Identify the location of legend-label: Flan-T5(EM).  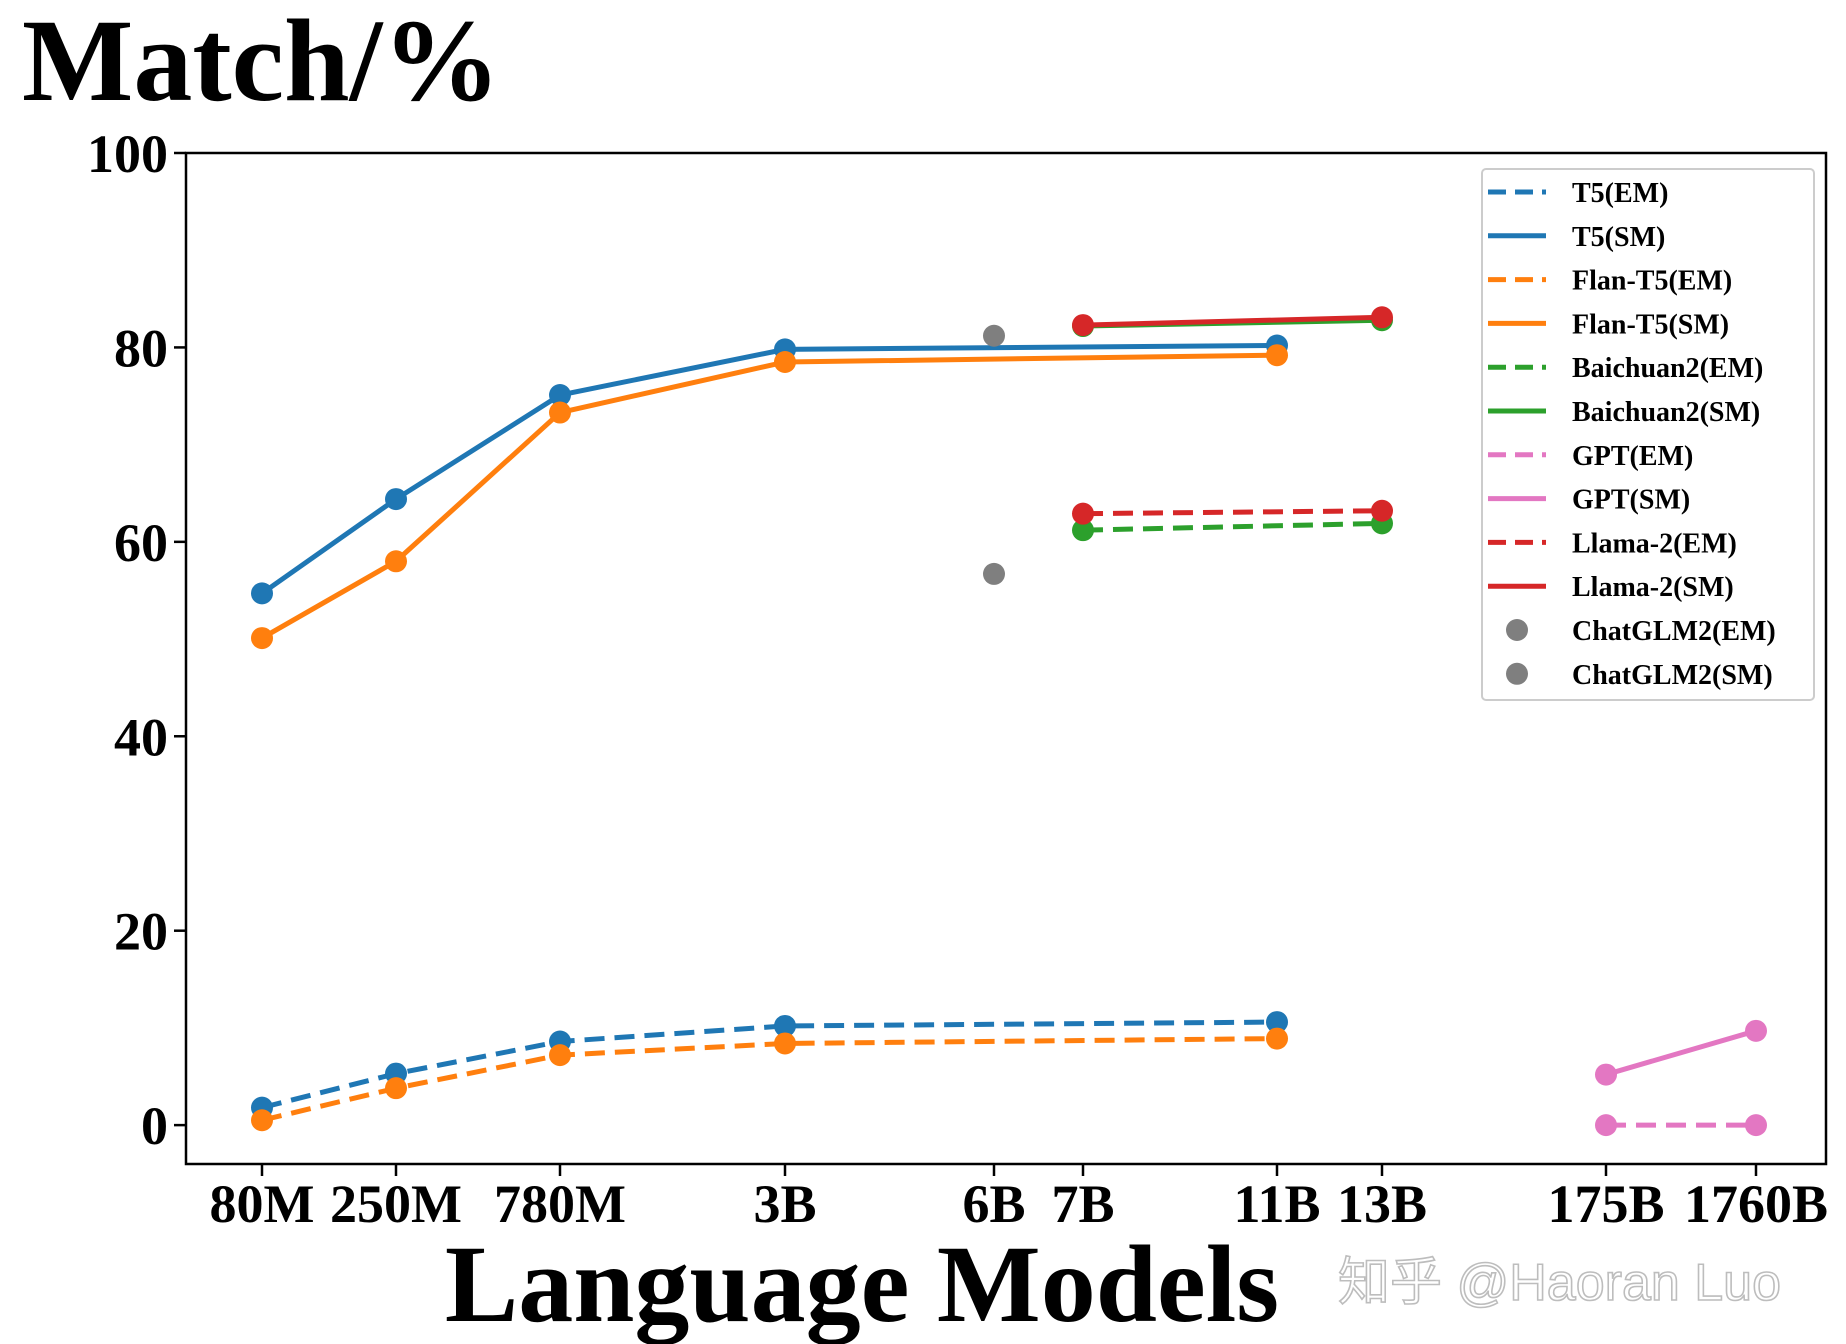
(1652, 281).